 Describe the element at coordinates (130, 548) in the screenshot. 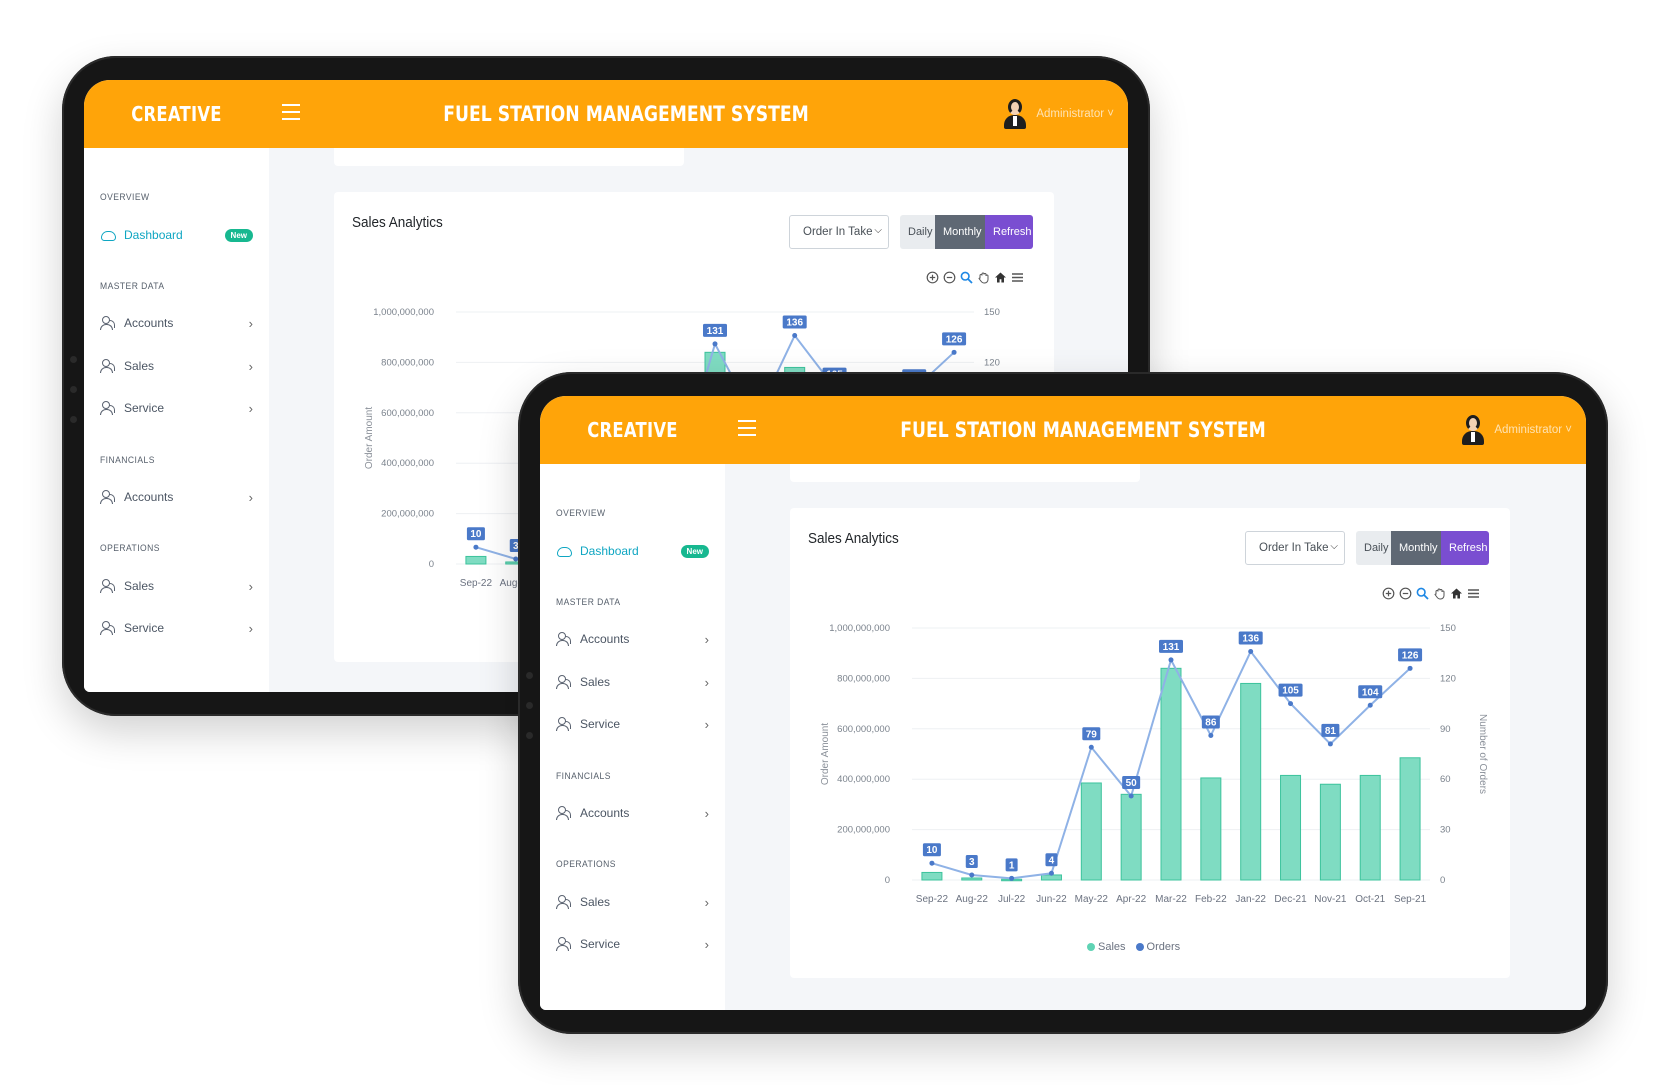

I see `section-operations: OPERATIONS` at that location.